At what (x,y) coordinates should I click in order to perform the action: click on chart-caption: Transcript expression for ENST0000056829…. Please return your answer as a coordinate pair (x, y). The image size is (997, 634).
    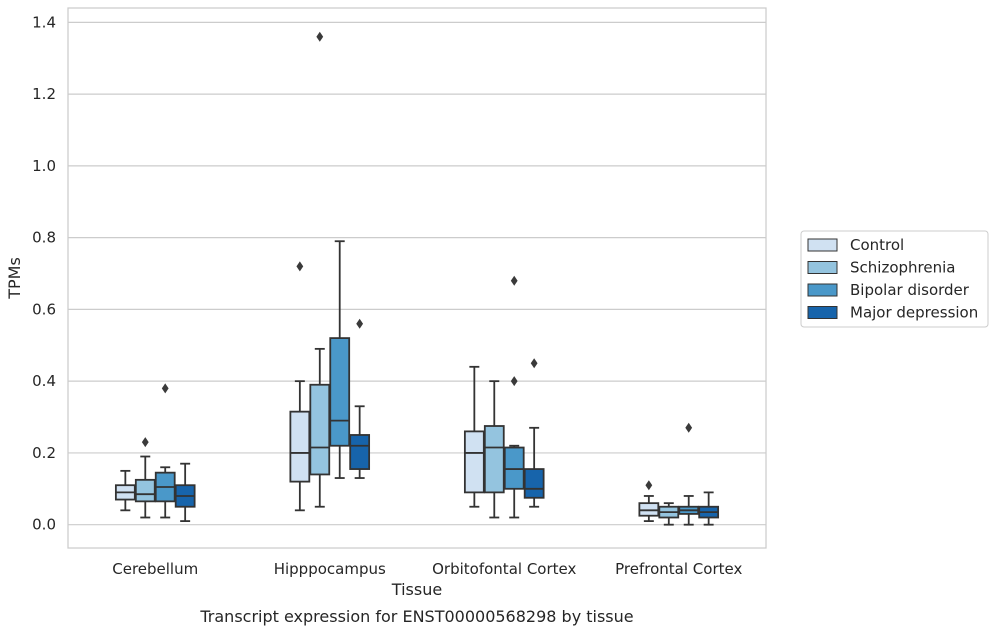
    Looking at the image, I should click on (416, 616).